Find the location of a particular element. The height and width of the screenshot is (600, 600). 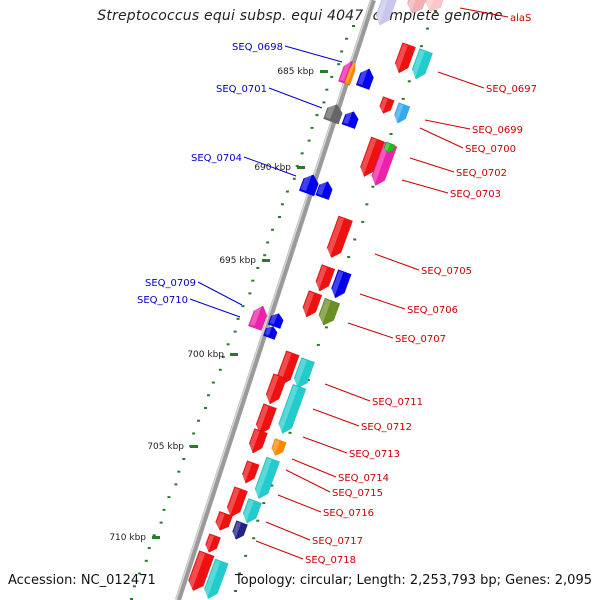

gene-arrow-fwd-cyan-shine is located at coordinates (247, 510).